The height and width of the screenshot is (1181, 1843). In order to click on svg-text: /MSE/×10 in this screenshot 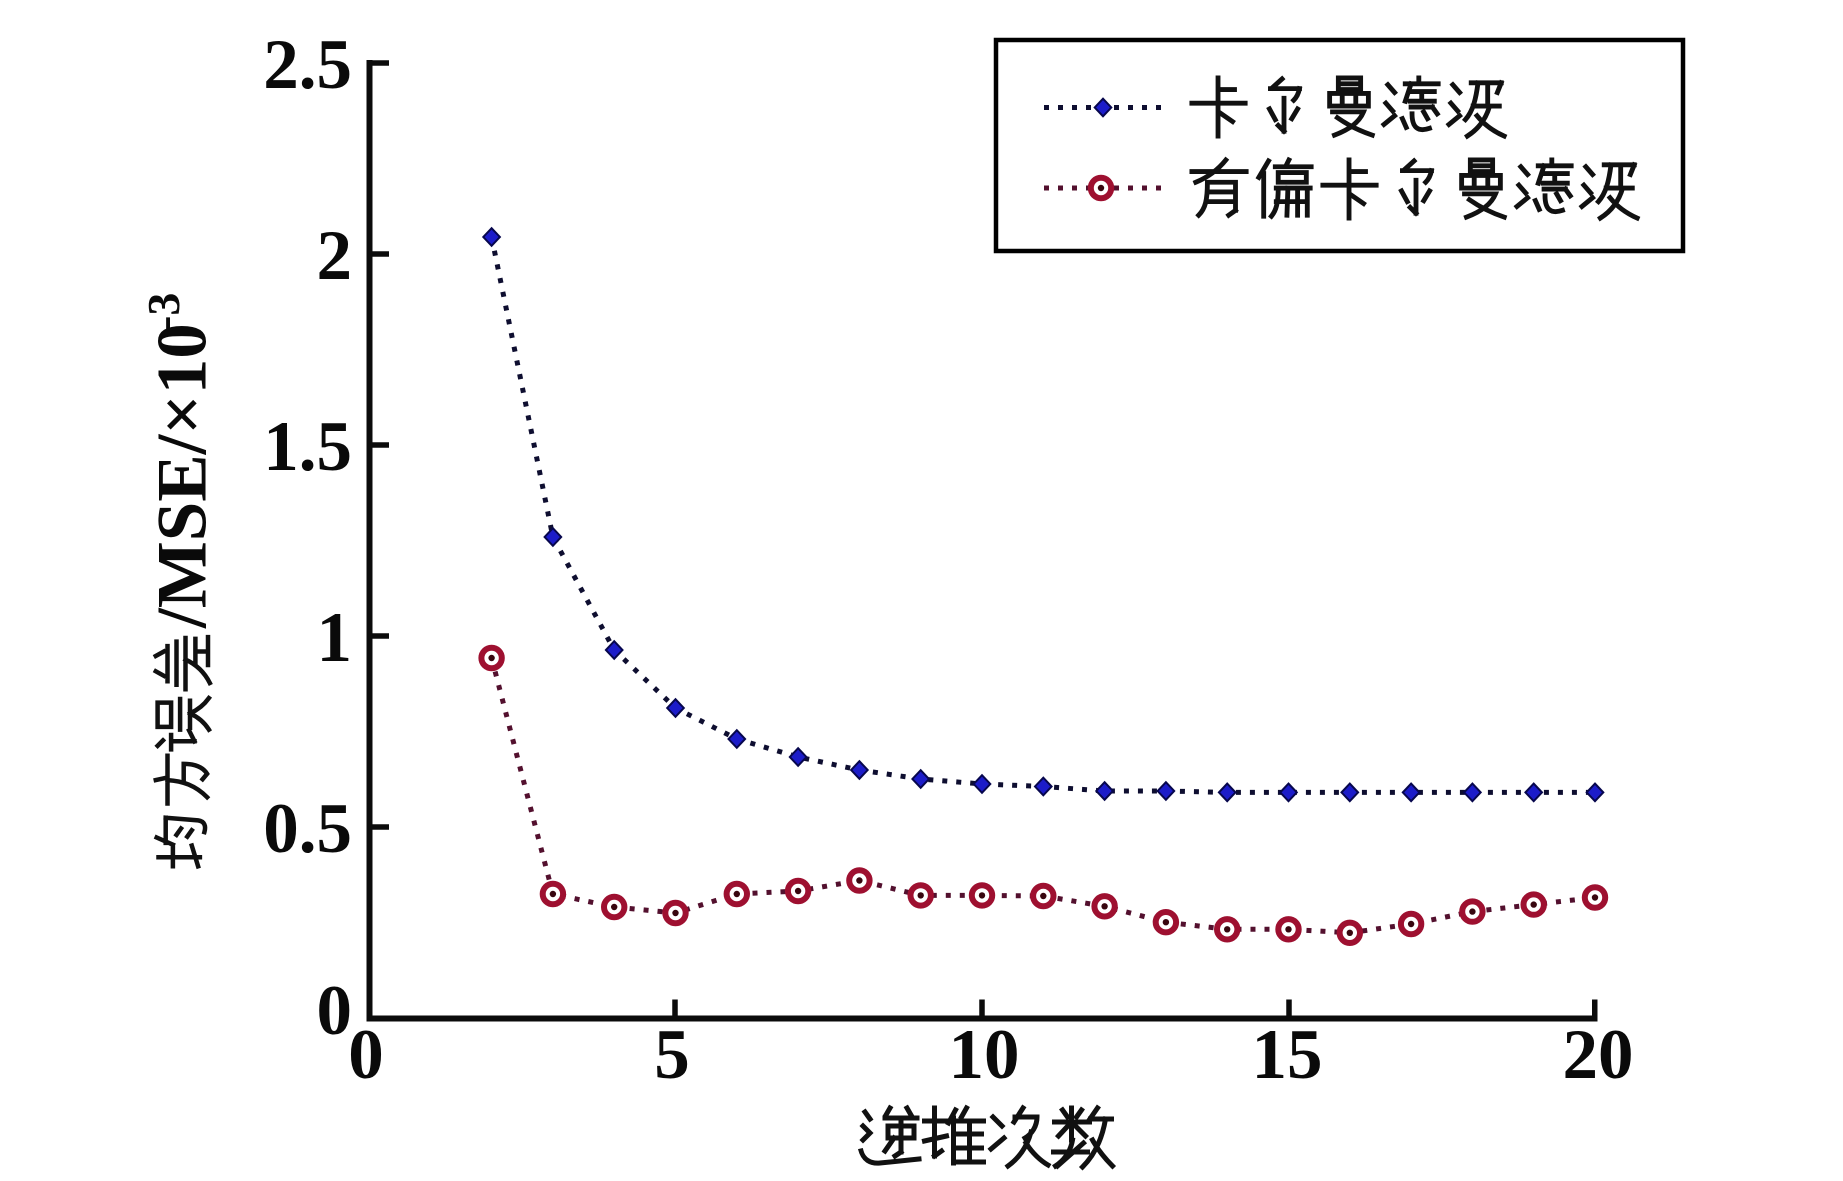, I will do `click(183, 476)`.